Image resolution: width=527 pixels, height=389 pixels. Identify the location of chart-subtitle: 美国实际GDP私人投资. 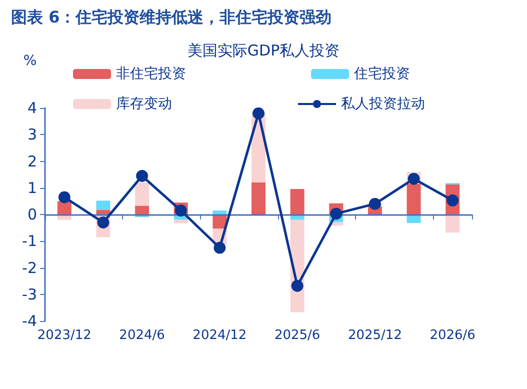
(263, 51).